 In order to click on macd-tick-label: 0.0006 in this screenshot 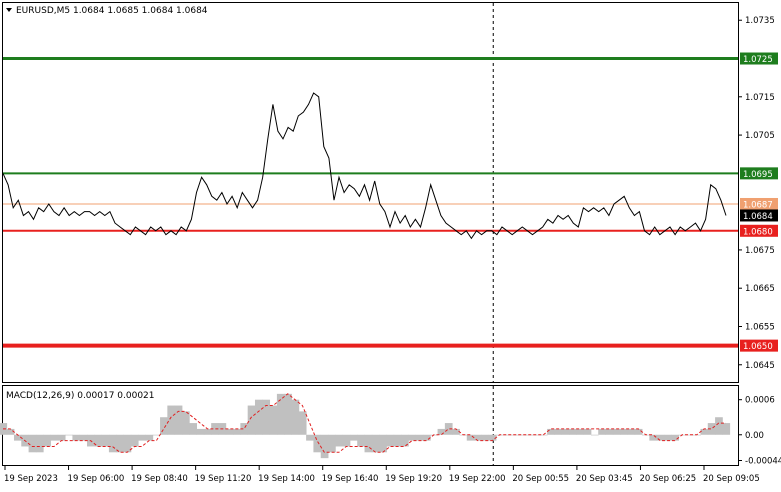, I will do `click(760, 401)`.